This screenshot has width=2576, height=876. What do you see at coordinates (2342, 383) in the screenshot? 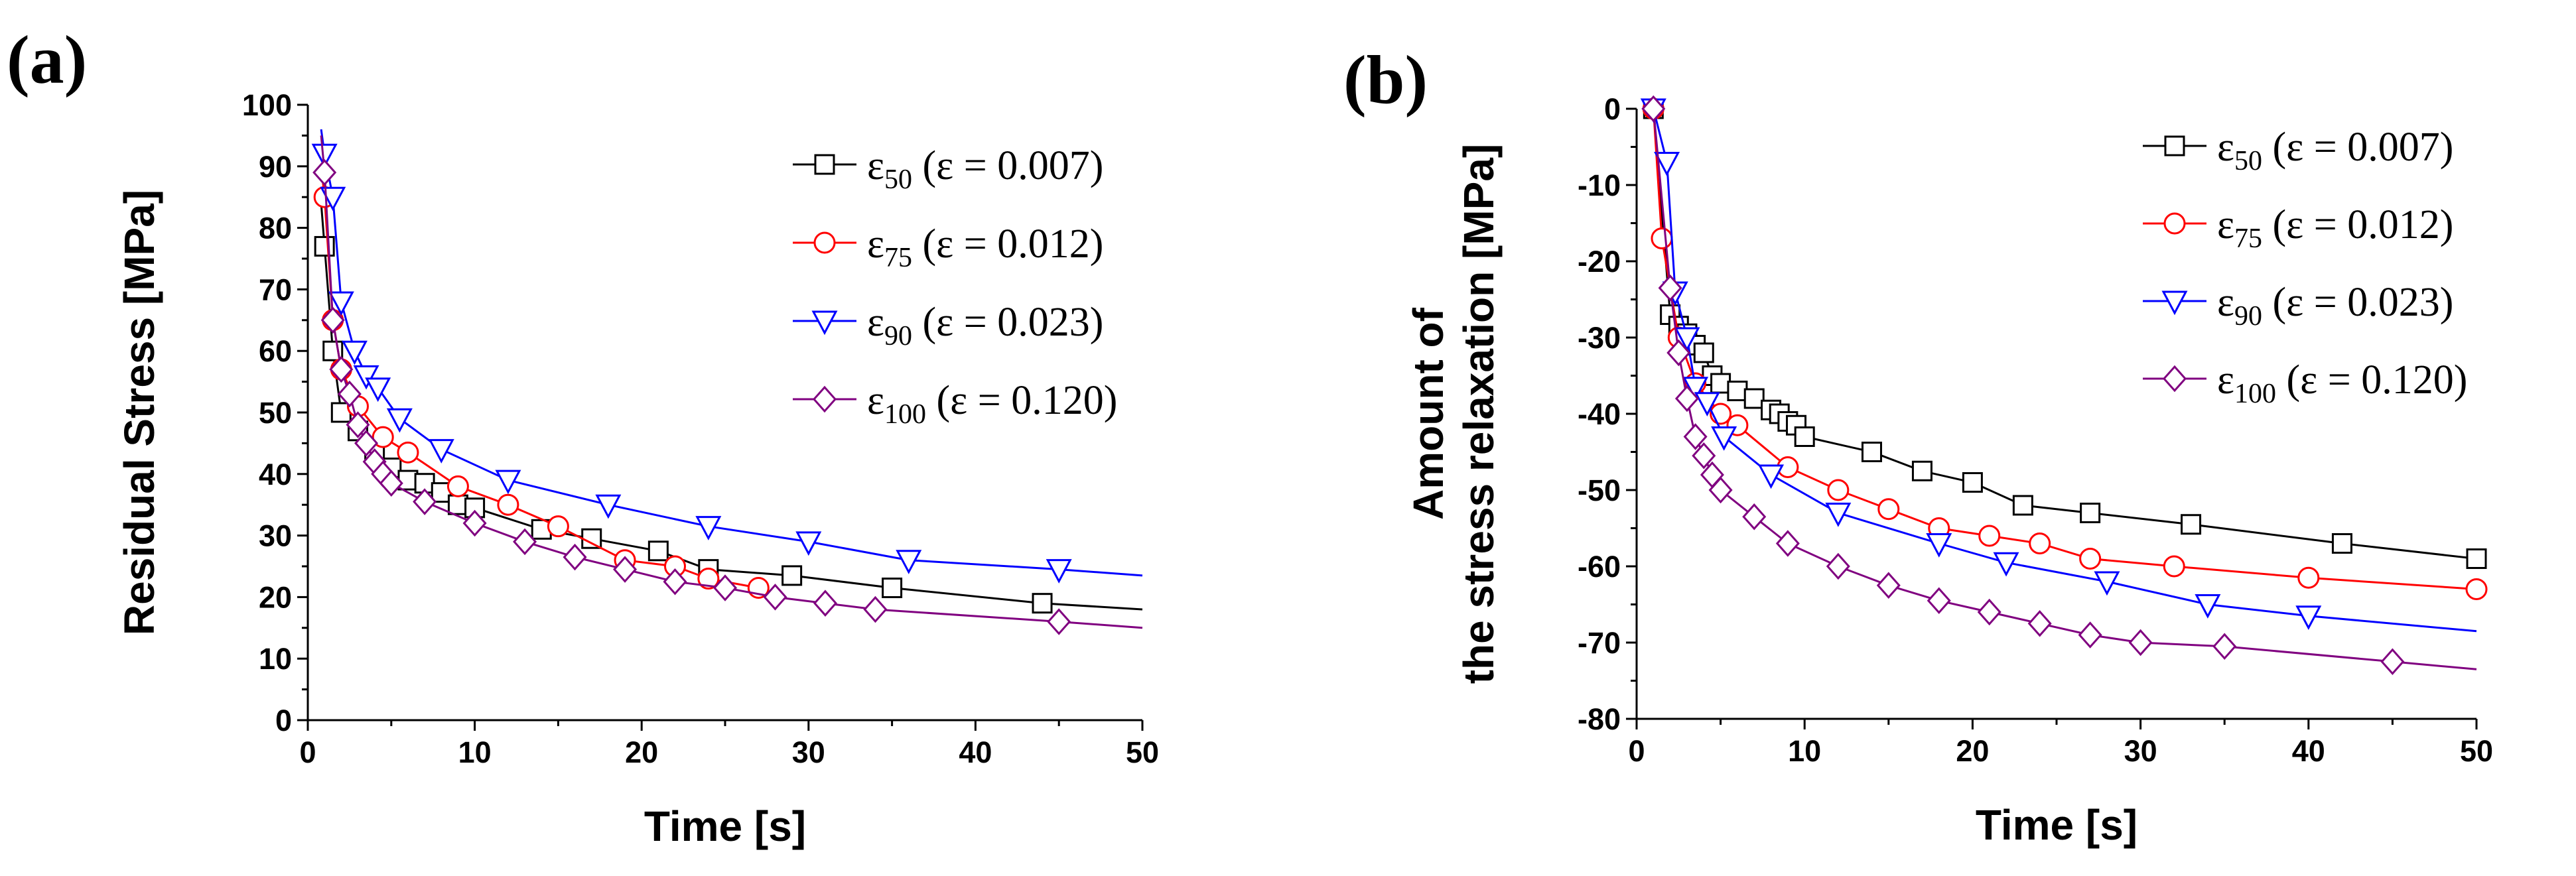
I see `chart-b-legend-100-label: ε100 (ε = 0.120)` at bounding box center [2342, 383].